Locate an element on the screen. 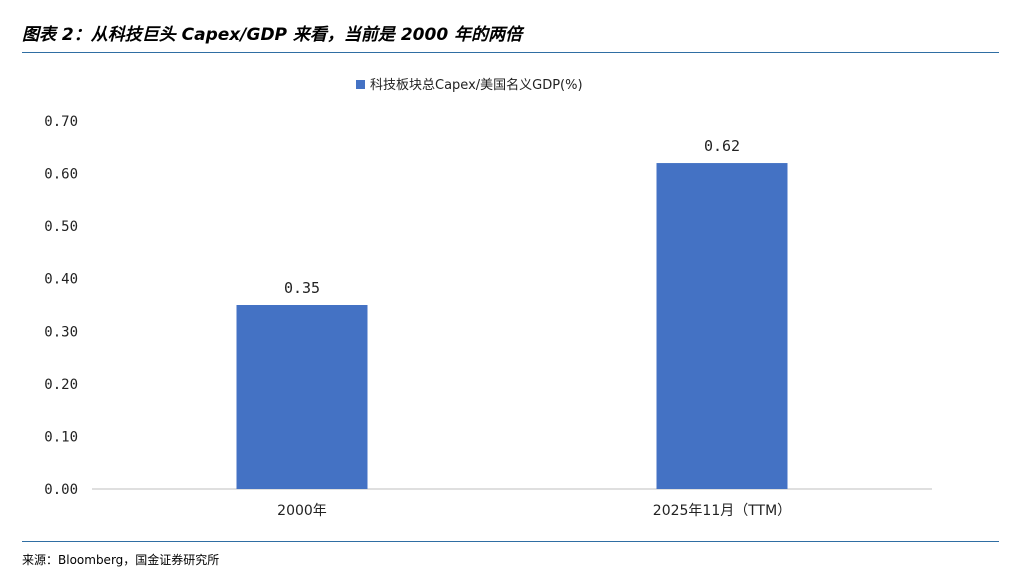 Image resolution: width=1024 pixels, height=569 pixels. title-divider is located at coordinates (510, 52).